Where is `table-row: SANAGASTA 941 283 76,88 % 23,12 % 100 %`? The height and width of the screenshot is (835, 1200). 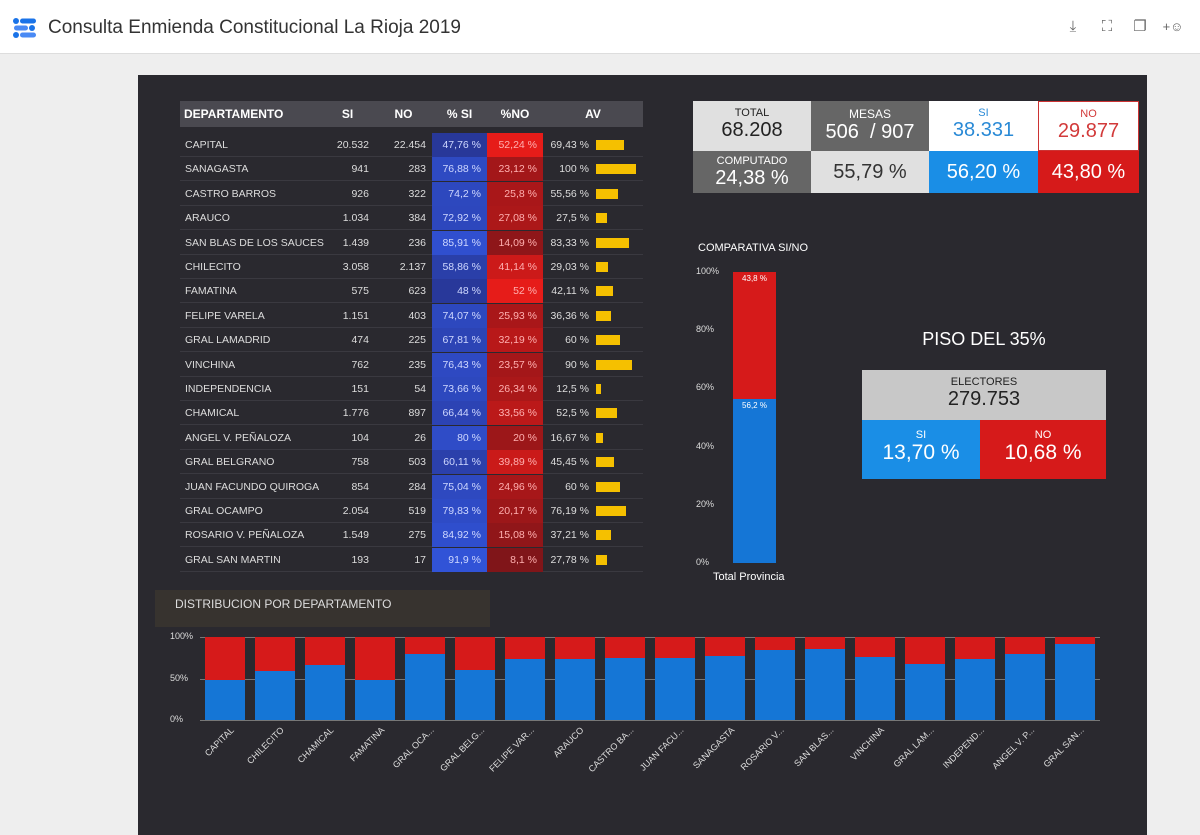
table-row: SANAGASTA 941 283 76,88 % 23,12 % 100 % is located at coordinates (411, 169).